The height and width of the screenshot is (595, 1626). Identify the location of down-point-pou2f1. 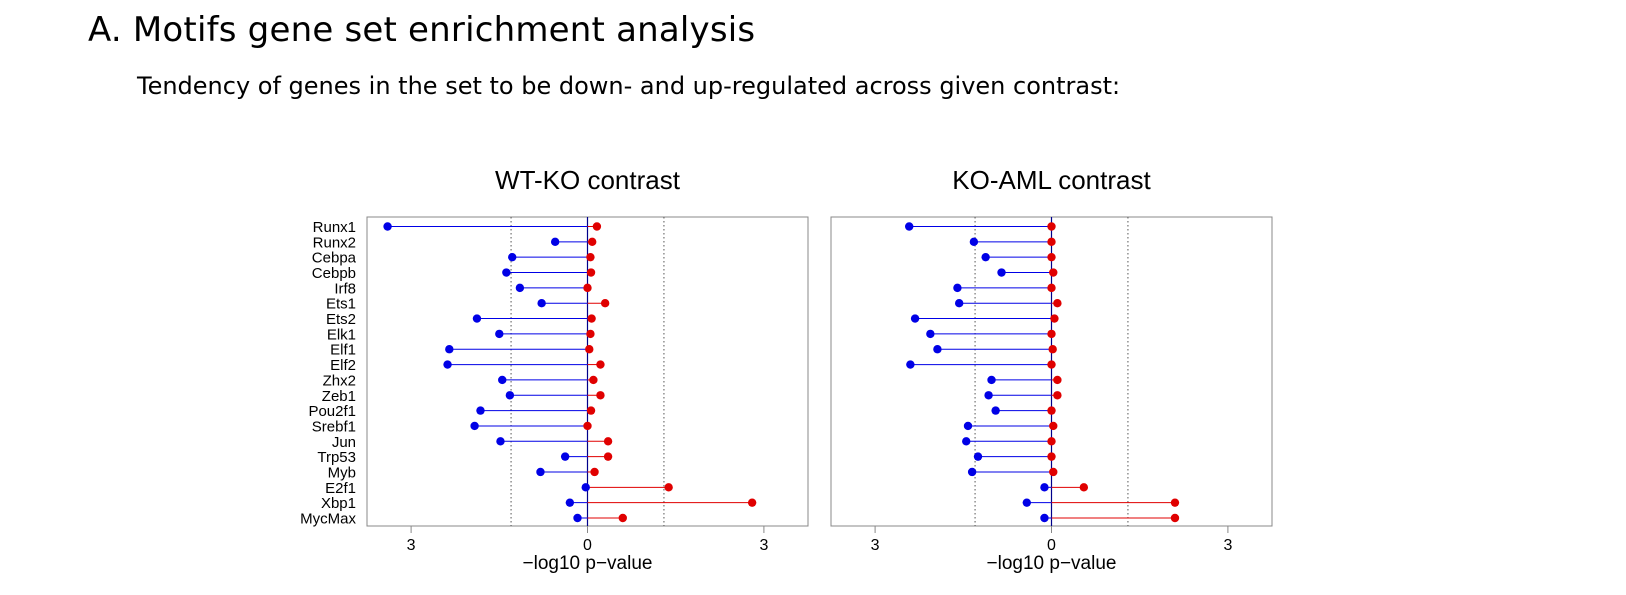
(480, 410).